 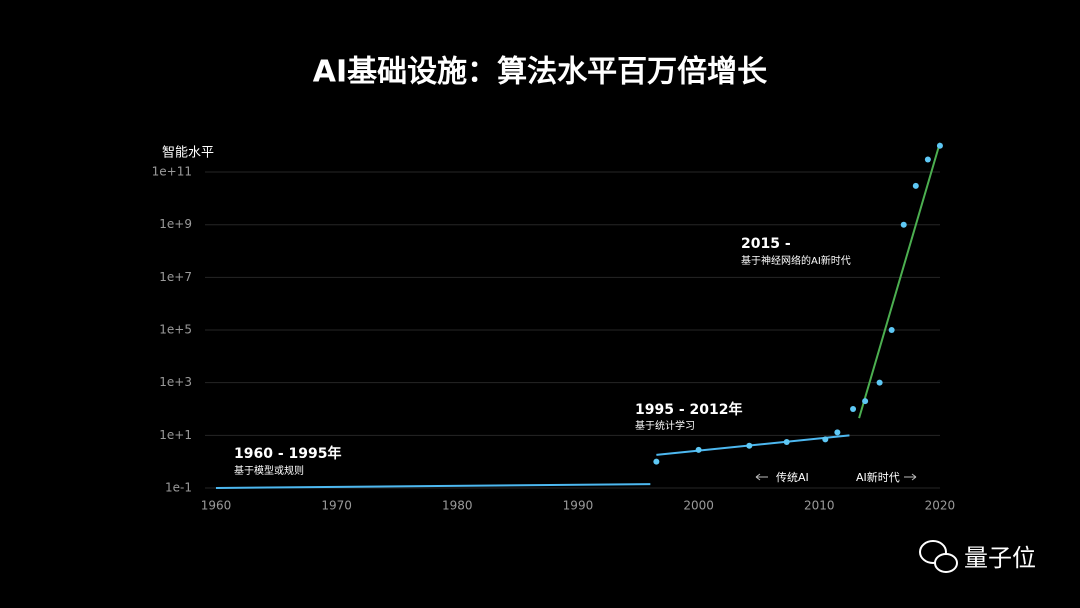 What do you see at coordinates (172, 172) in the screenshot?
I see `y-tick-label: 1e+11` at bounding box center [172, 172].